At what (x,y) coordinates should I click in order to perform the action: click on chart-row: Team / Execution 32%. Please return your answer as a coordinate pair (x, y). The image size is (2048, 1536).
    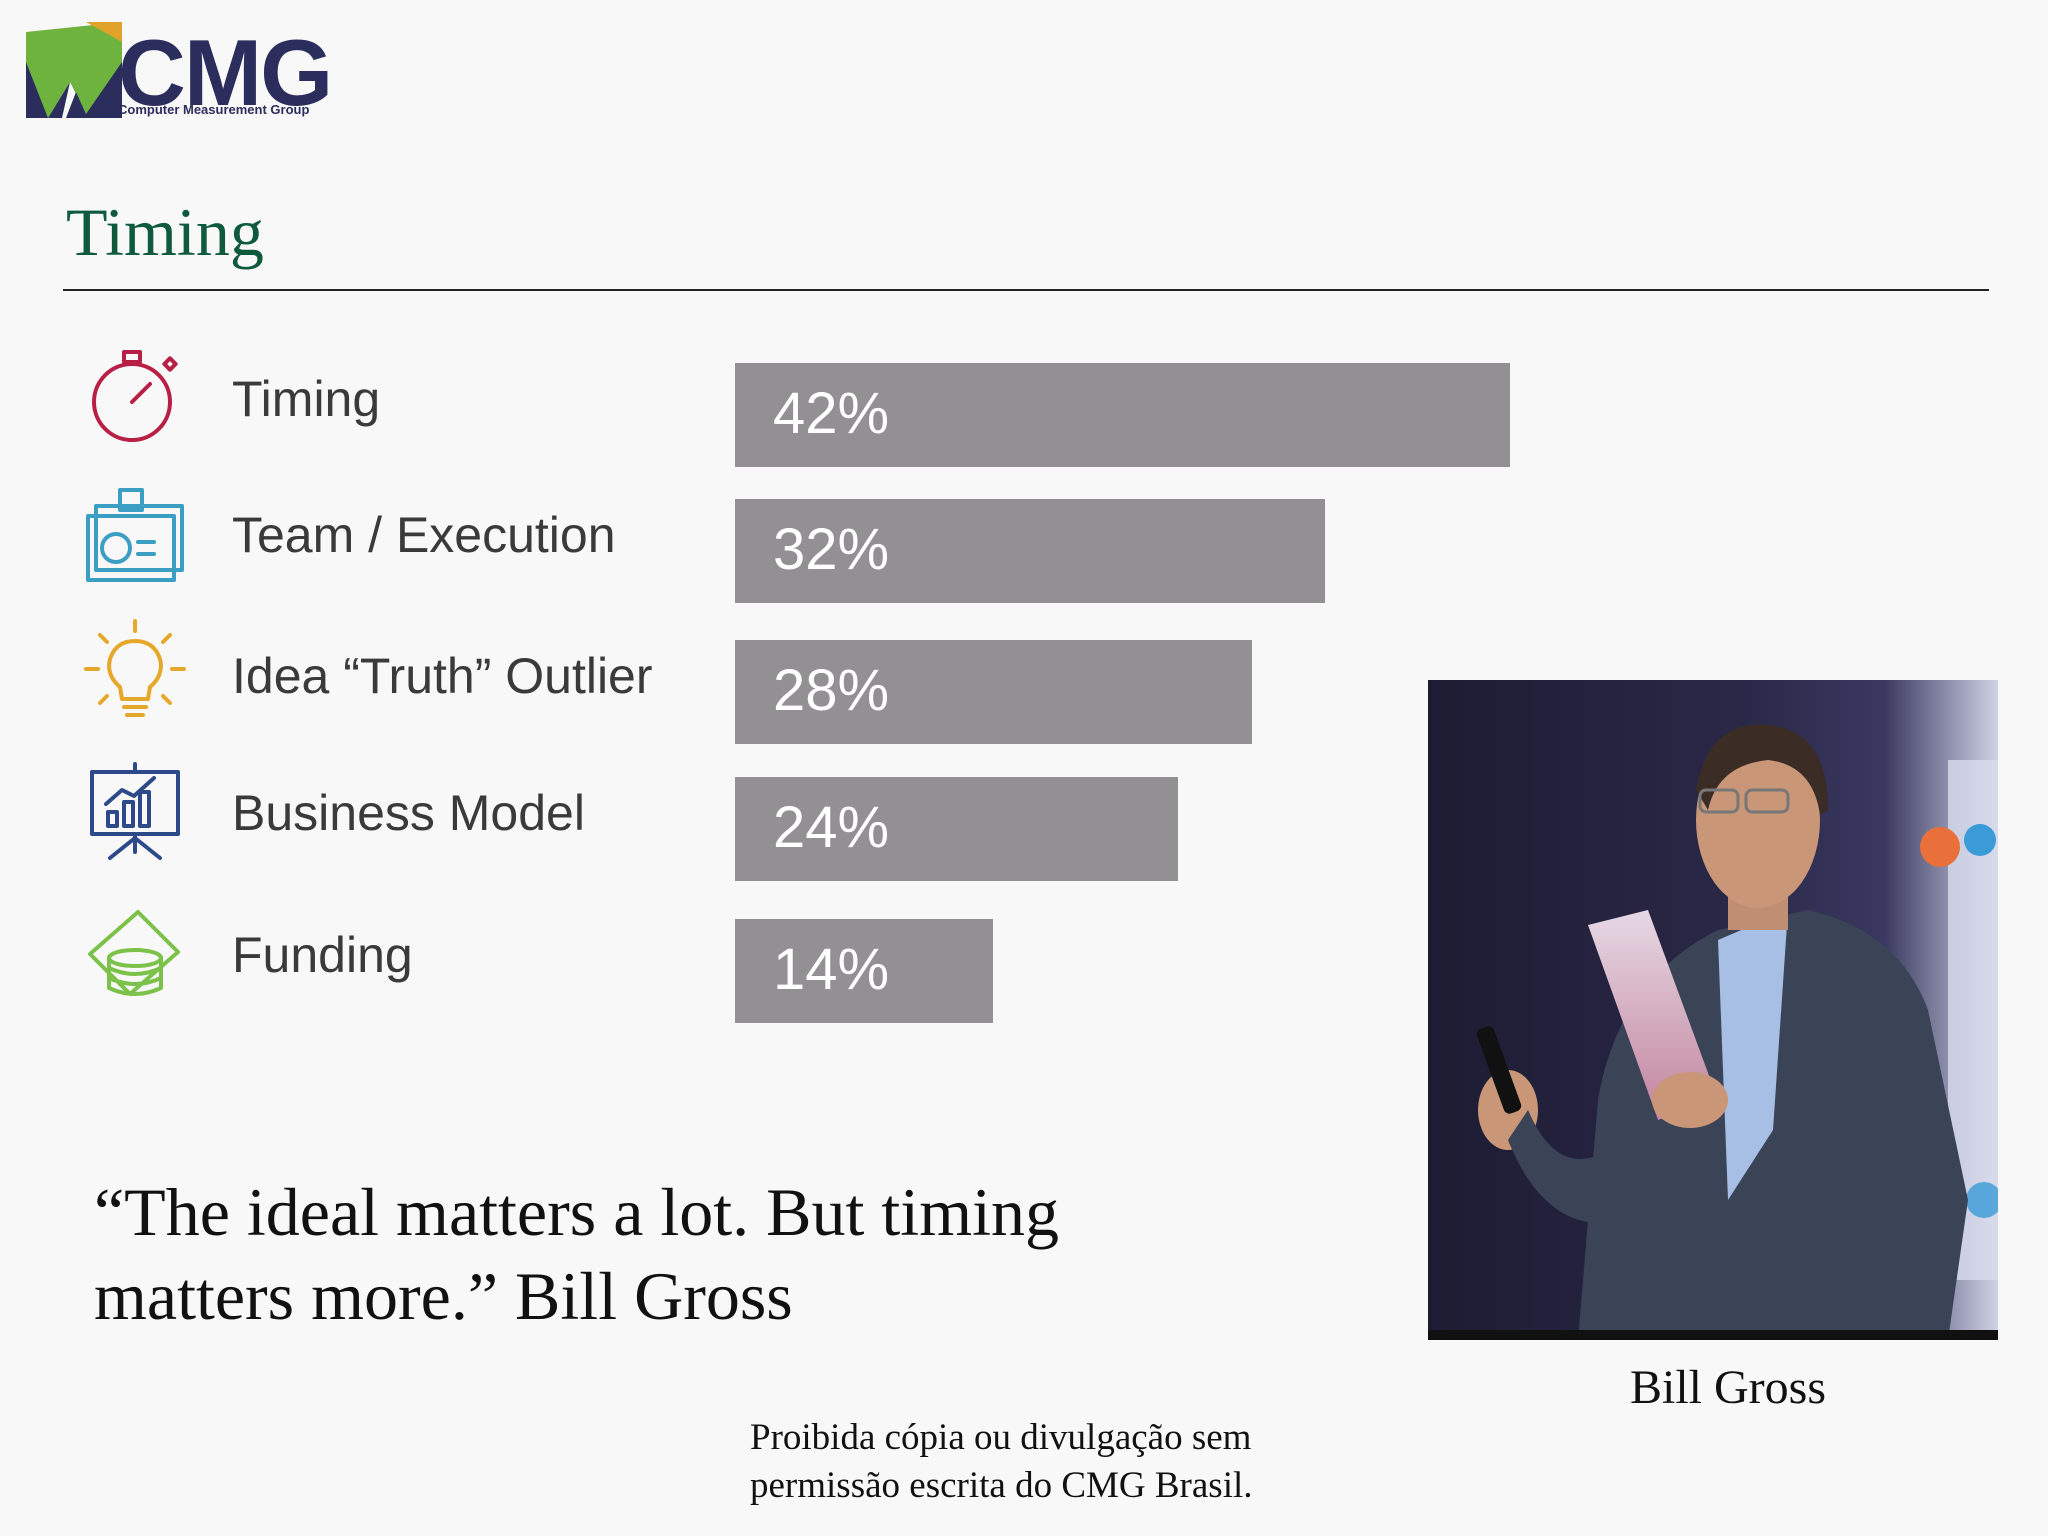
    Looking at the image, I should click on (790, 541).